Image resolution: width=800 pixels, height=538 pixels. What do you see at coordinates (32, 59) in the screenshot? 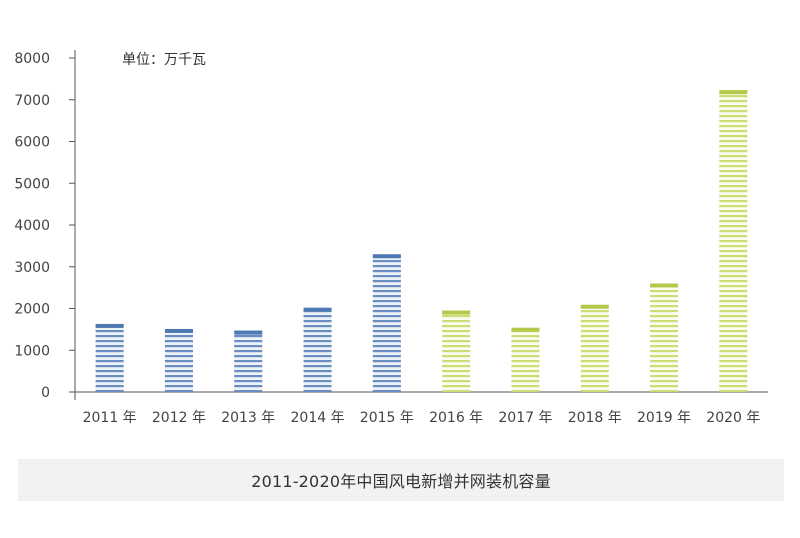
I see `y-tick-label: 8000` at bounding box center [32, 59].